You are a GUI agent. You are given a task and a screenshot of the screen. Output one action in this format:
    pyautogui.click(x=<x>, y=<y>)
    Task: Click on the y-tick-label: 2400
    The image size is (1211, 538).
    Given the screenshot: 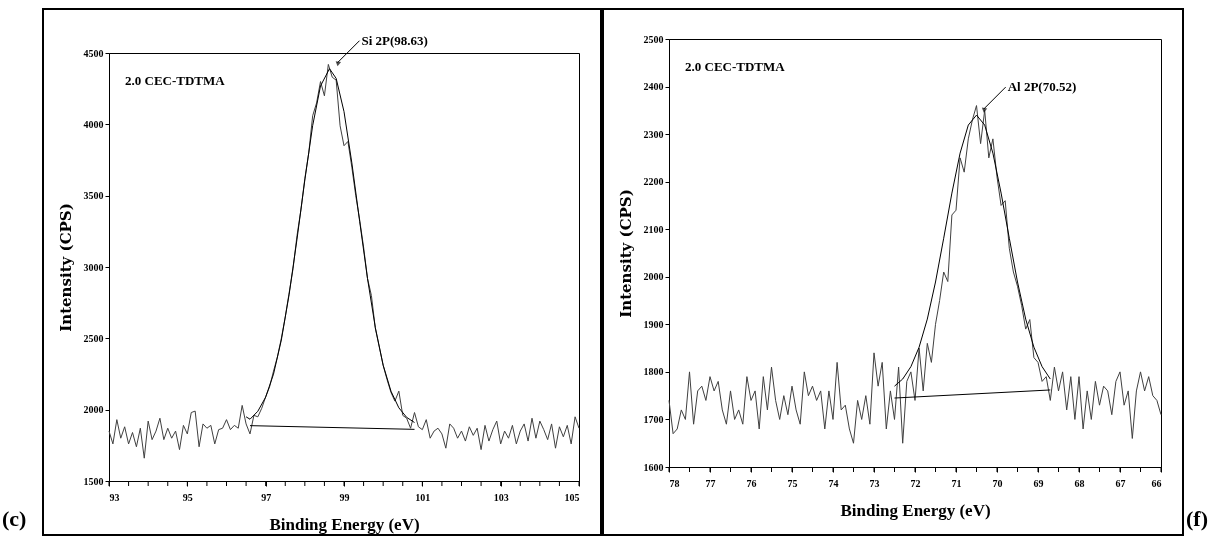 What is the action you would take?
    pyautogui.click(x=653, y=87)
    